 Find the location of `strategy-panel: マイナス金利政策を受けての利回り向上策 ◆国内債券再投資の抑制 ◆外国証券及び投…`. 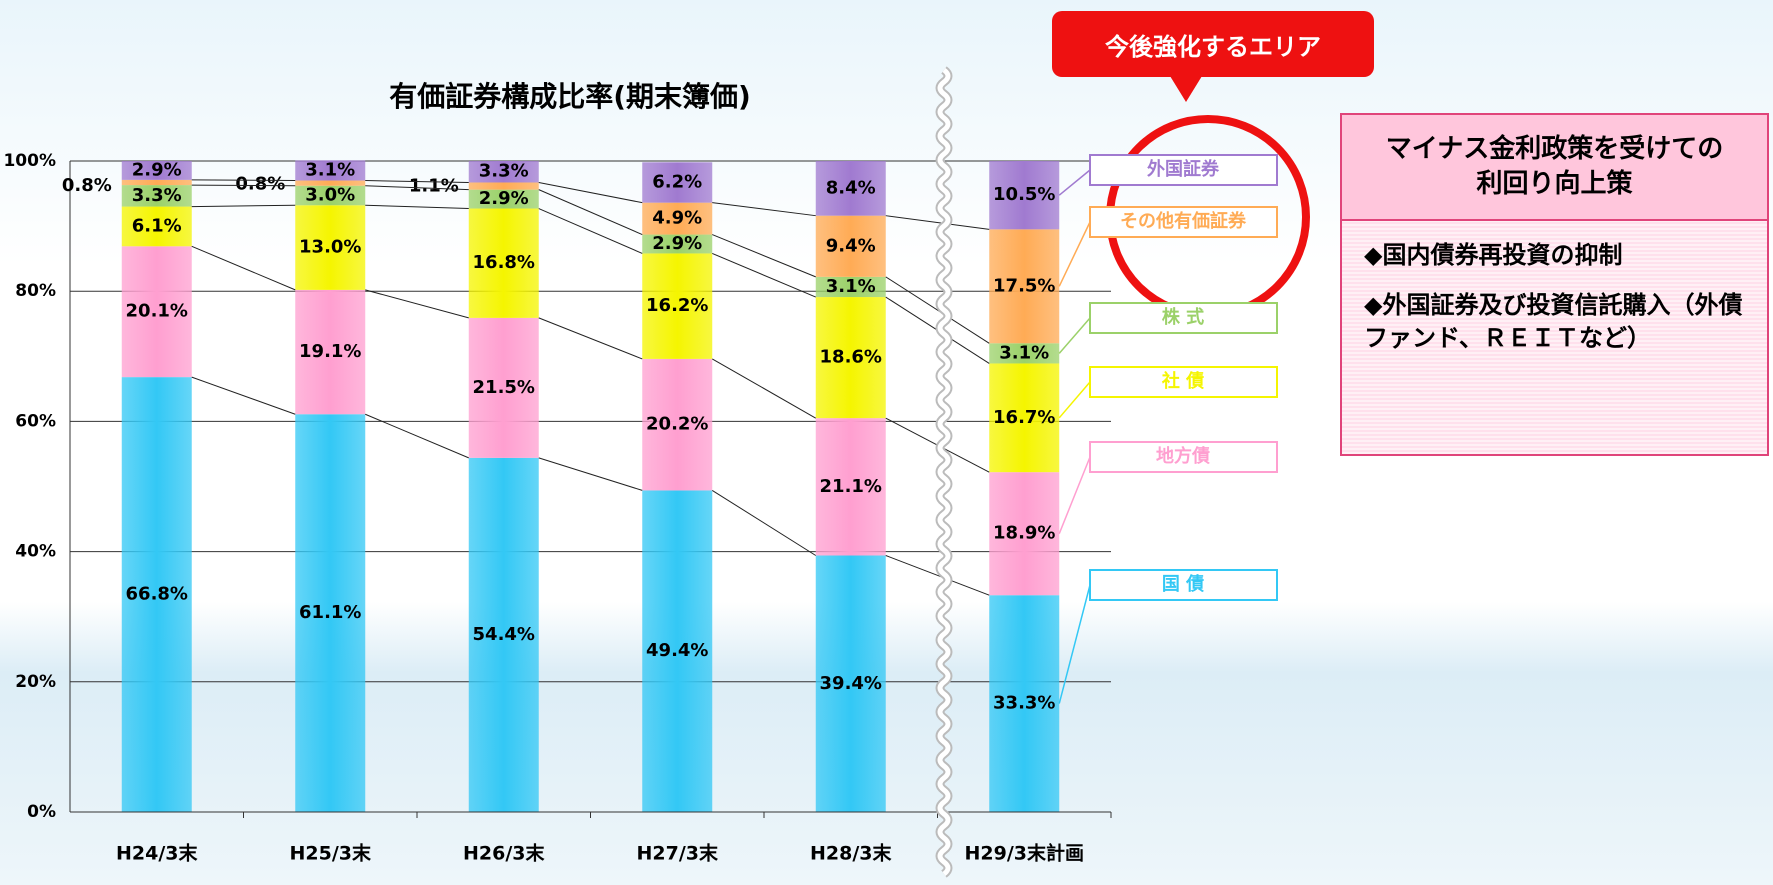

strategy-panel: マイナス金利政策を受けての利回り向上策 ◆国内債券再投資の抑制 ◆外国証券及び投… is located at coordinates (1554, 284).